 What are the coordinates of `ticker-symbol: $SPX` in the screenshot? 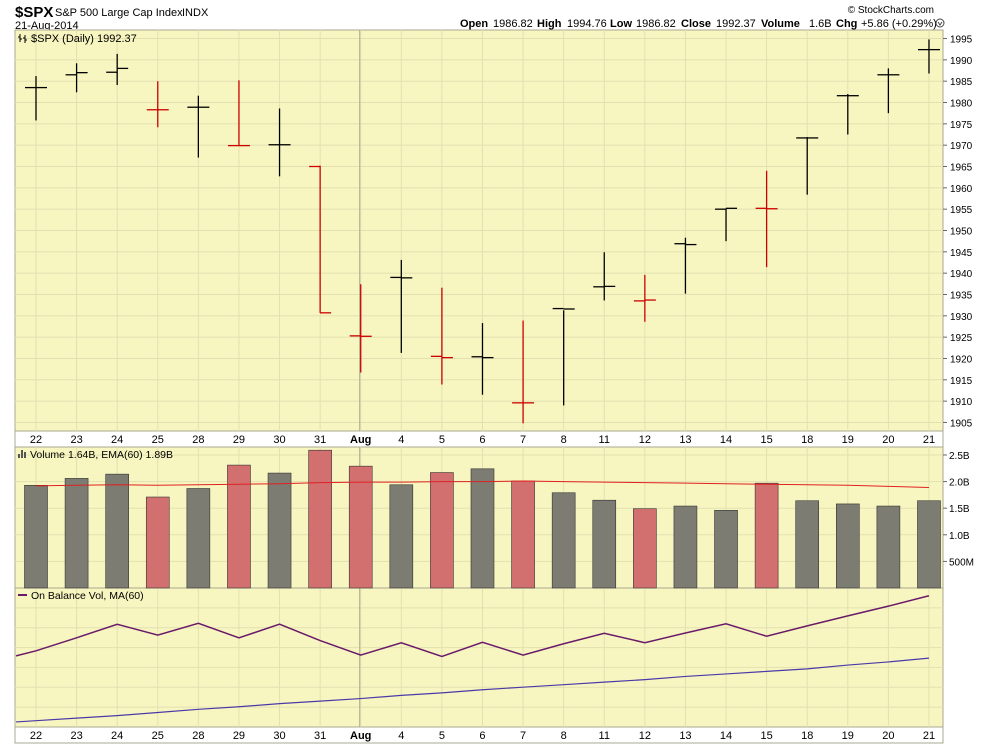 It's located at (34, 12).